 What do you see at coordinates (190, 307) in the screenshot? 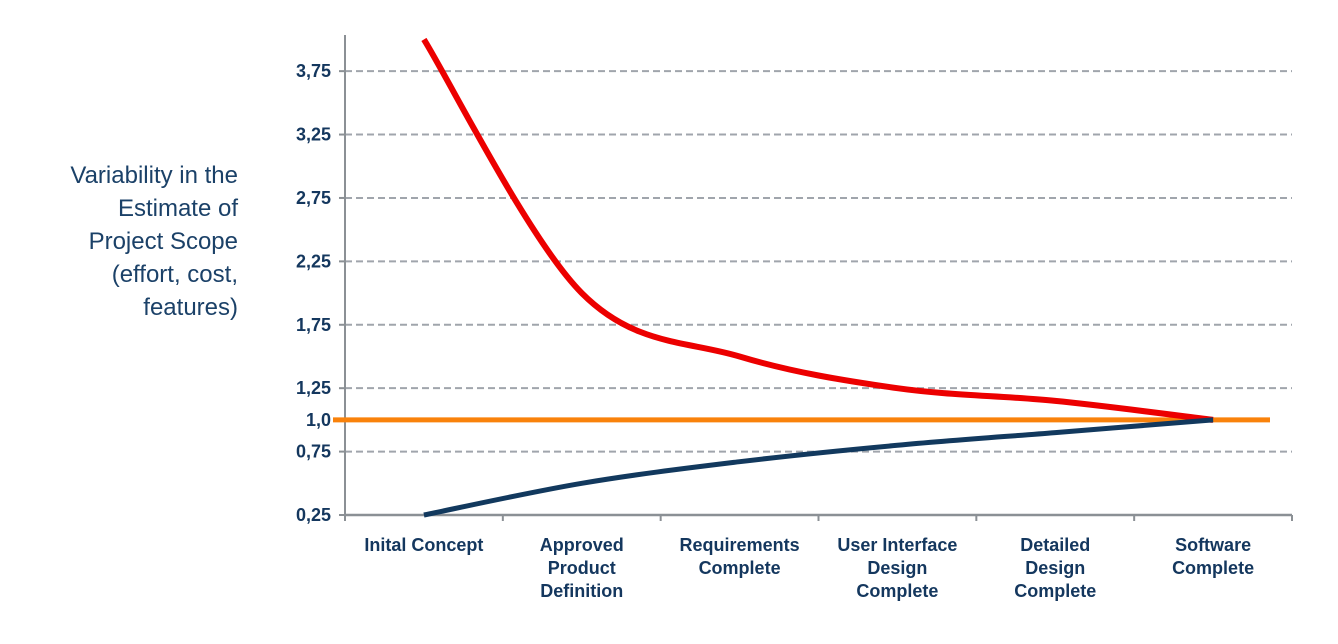
I see `y-axis-title-line: features)` at bounding box center [190, 307].